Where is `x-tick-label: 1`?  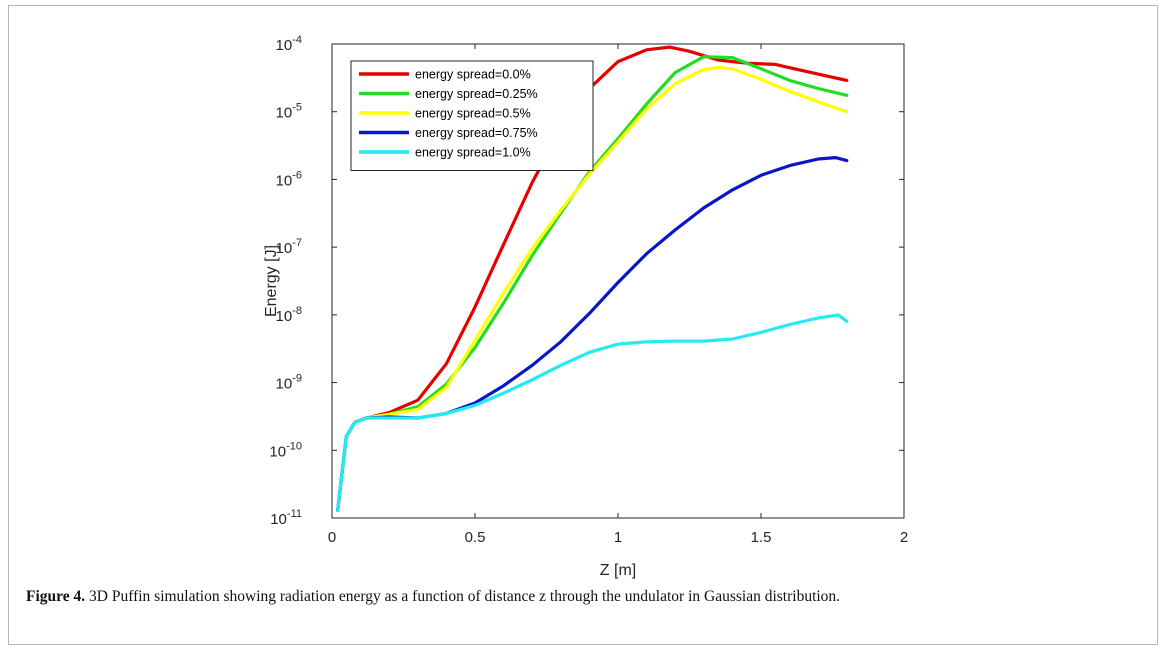
x-tick-label: 1 is located at coordinates (618, 537).